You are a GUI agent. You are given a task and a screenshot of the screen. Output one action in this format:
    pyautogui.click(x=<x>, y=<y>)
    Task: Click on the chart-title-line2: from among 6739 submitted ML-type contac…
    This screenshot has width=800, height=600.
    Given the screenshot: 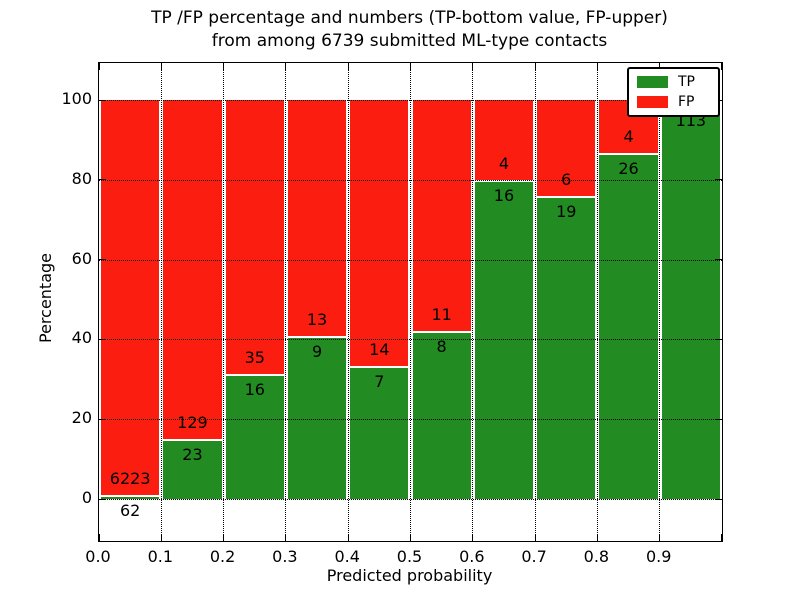 What is the action you would take?
    pyautogui.click(x=409, y=41)
    